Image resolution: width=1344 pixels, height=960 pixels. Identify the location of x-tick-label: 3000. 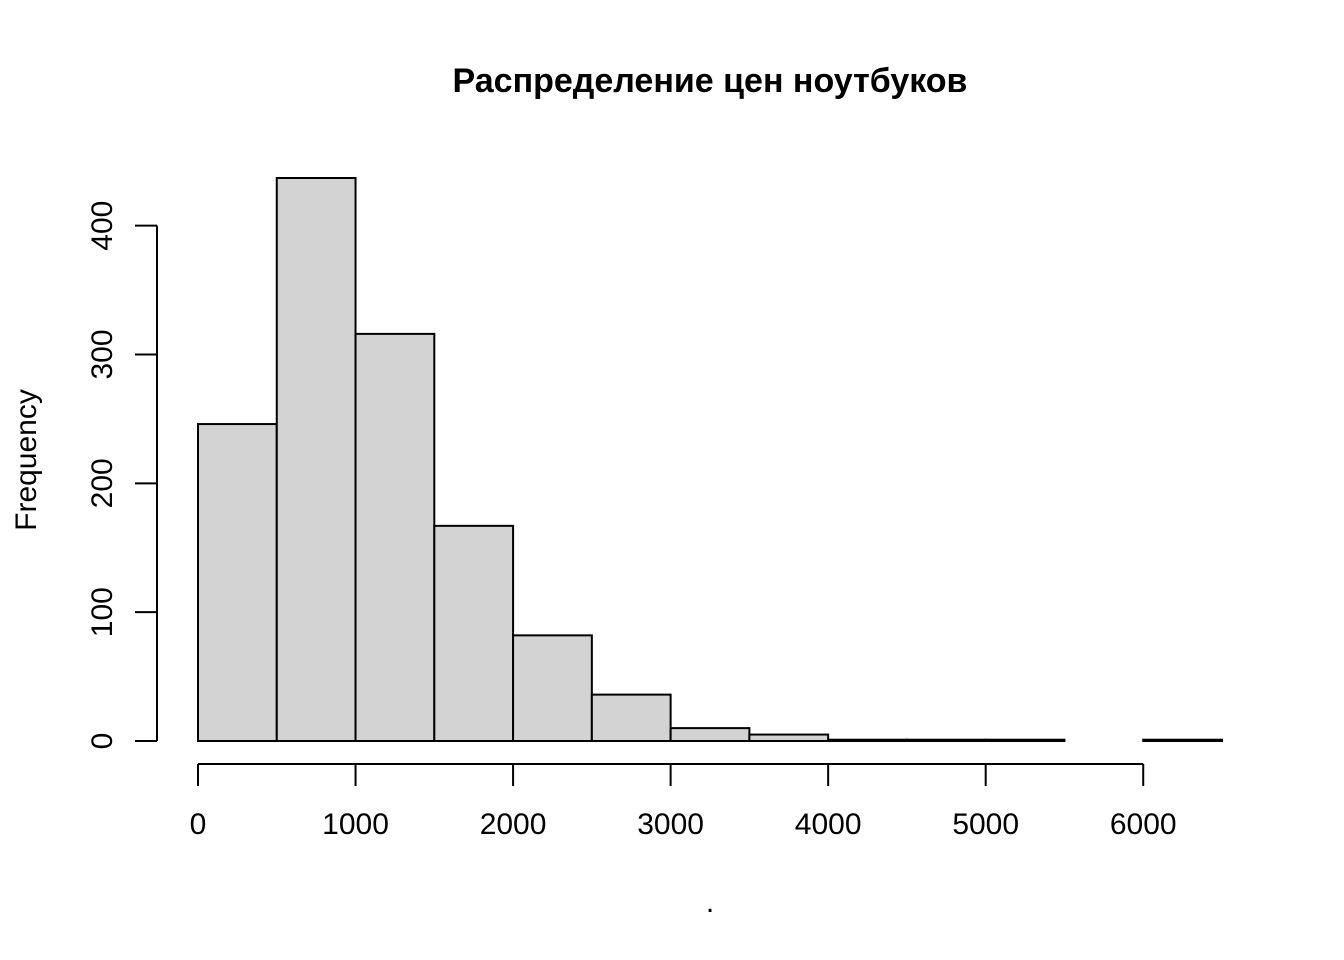
(670, 824).